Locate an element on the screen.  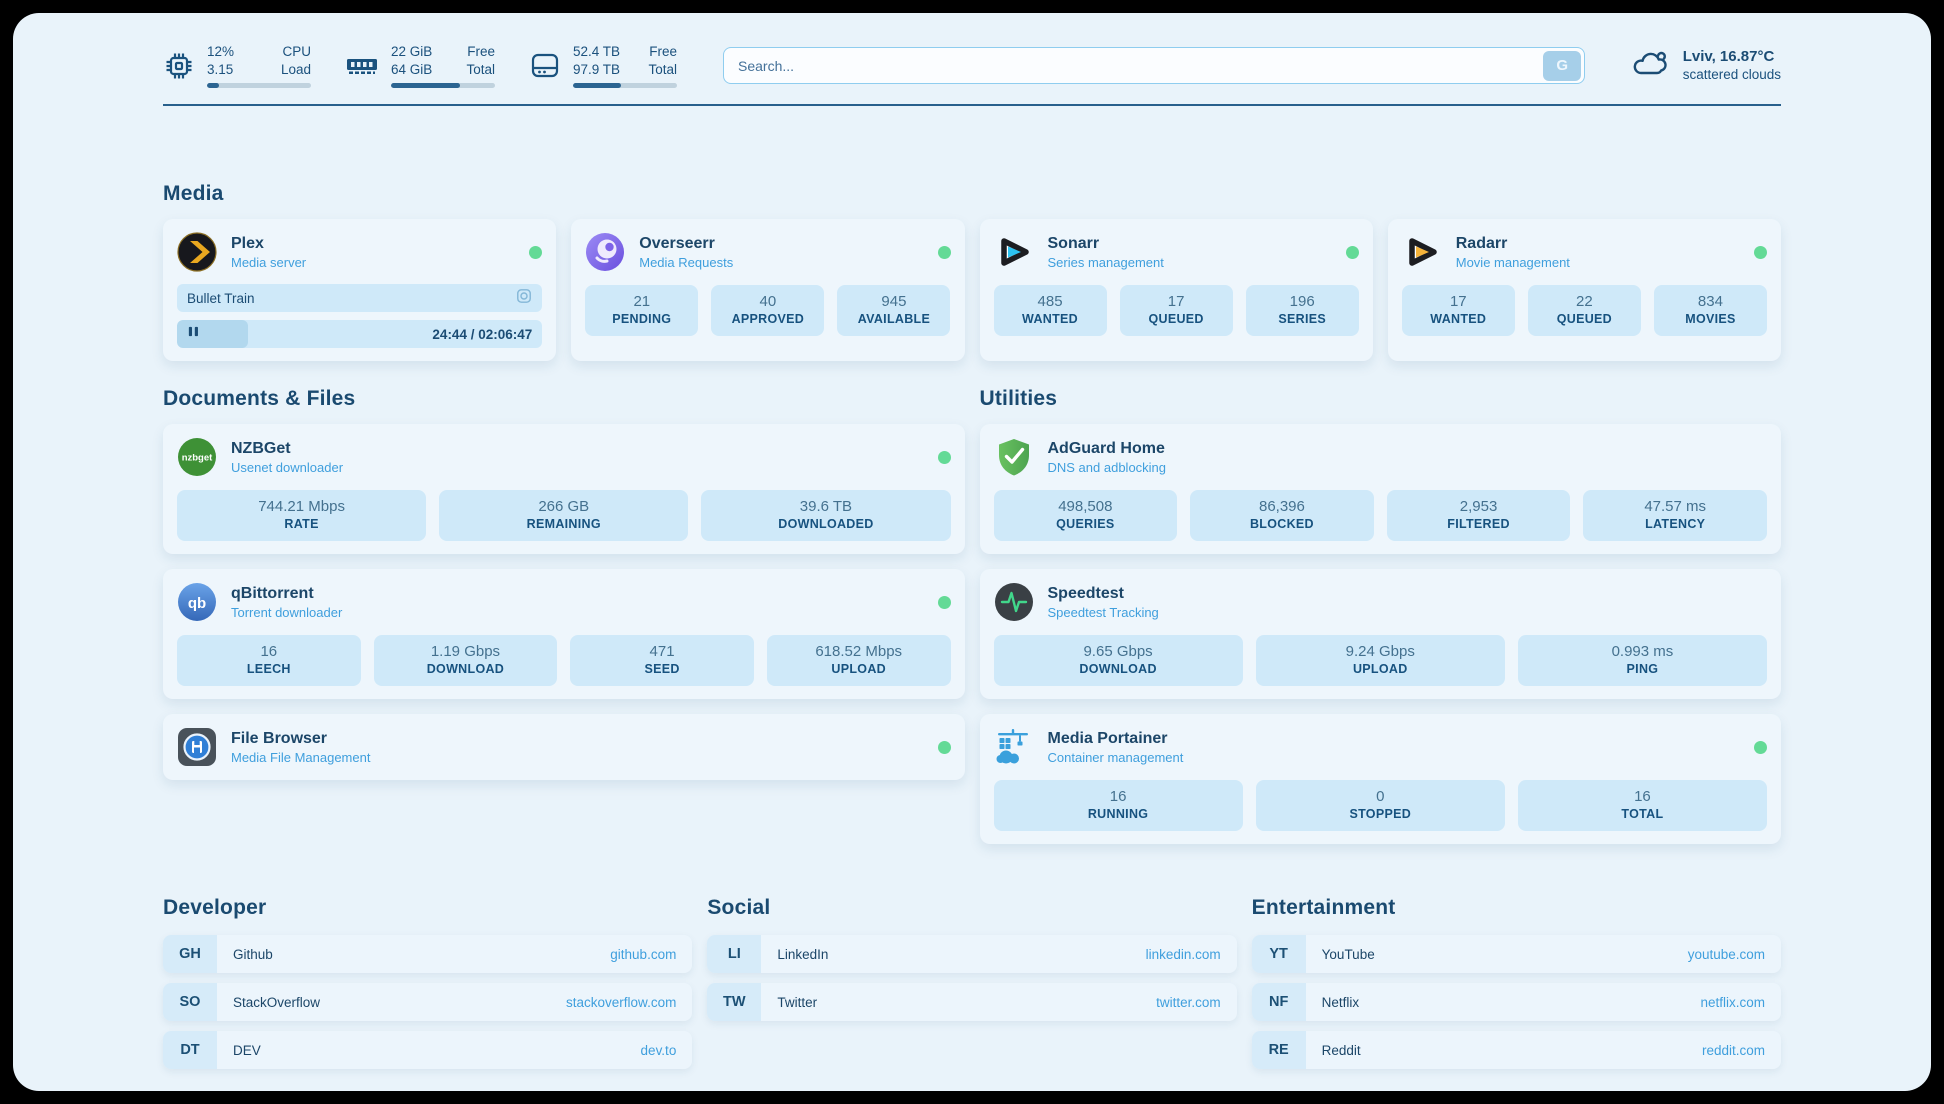
link-netflix: NF Netflix netflix.com is located at coordinates (1516, 1002).